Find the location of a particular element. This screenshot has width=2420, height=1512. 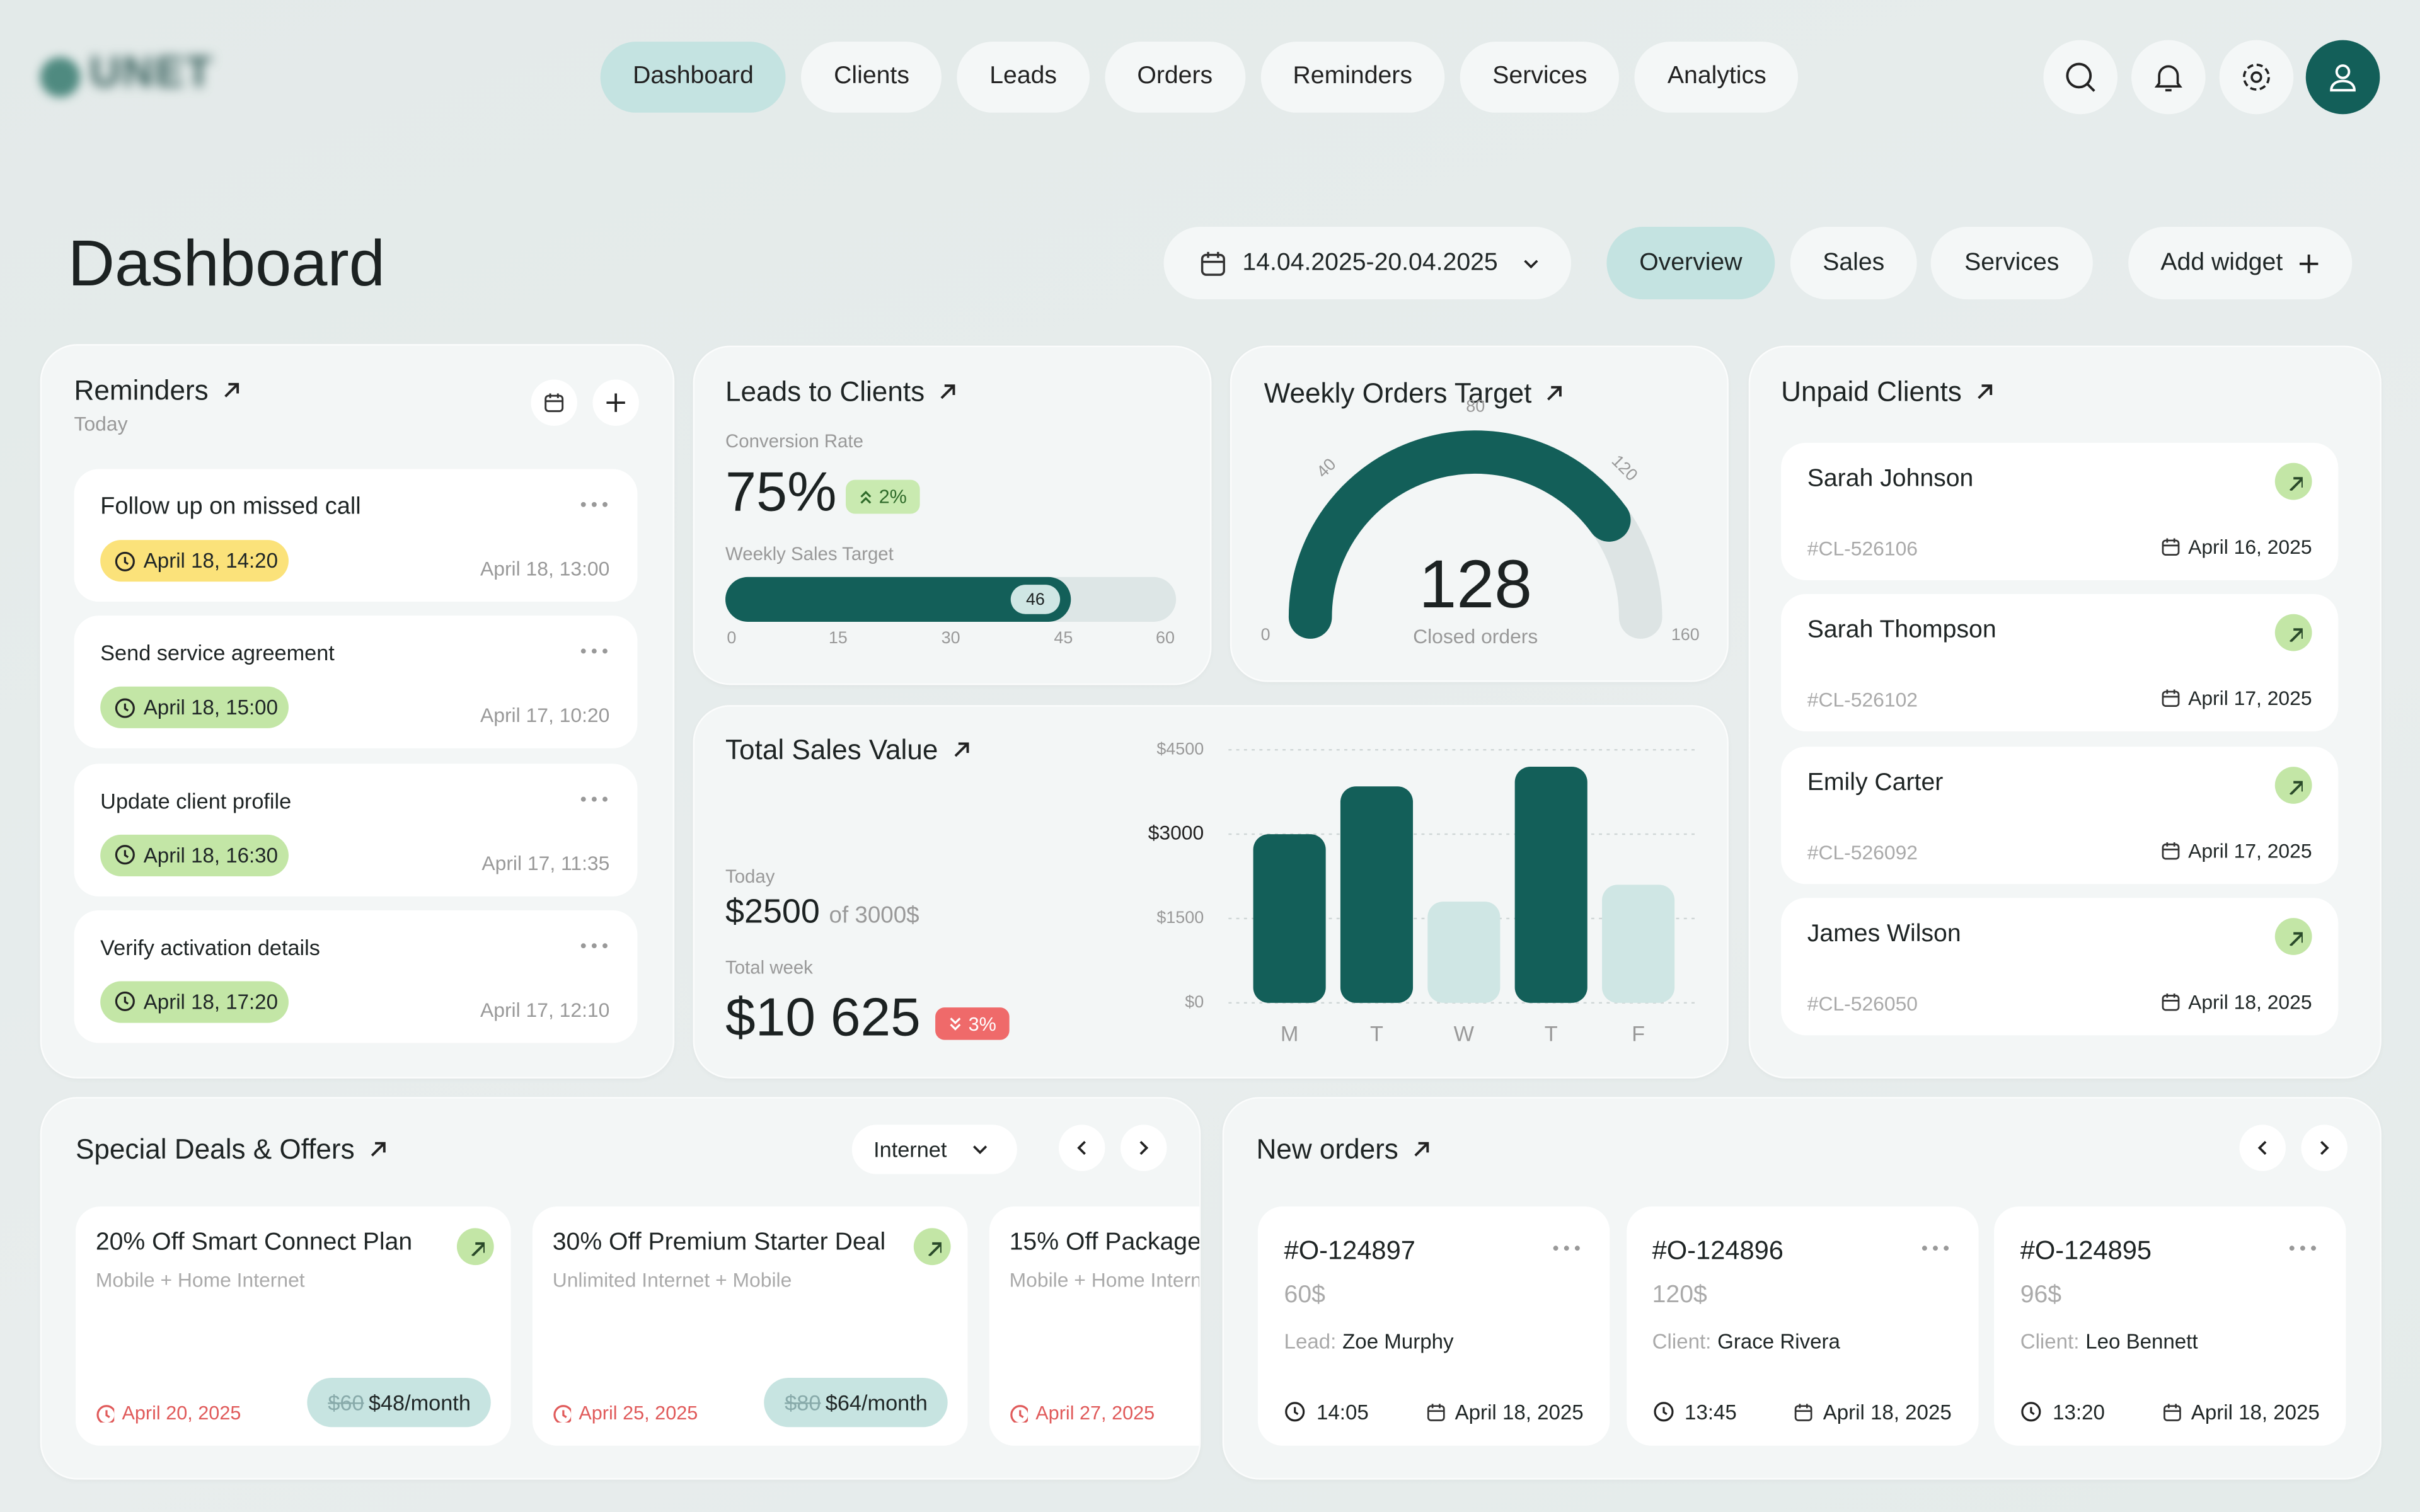

order-person: Client: Grace Rivera is located at coordinates (1746, 1341).